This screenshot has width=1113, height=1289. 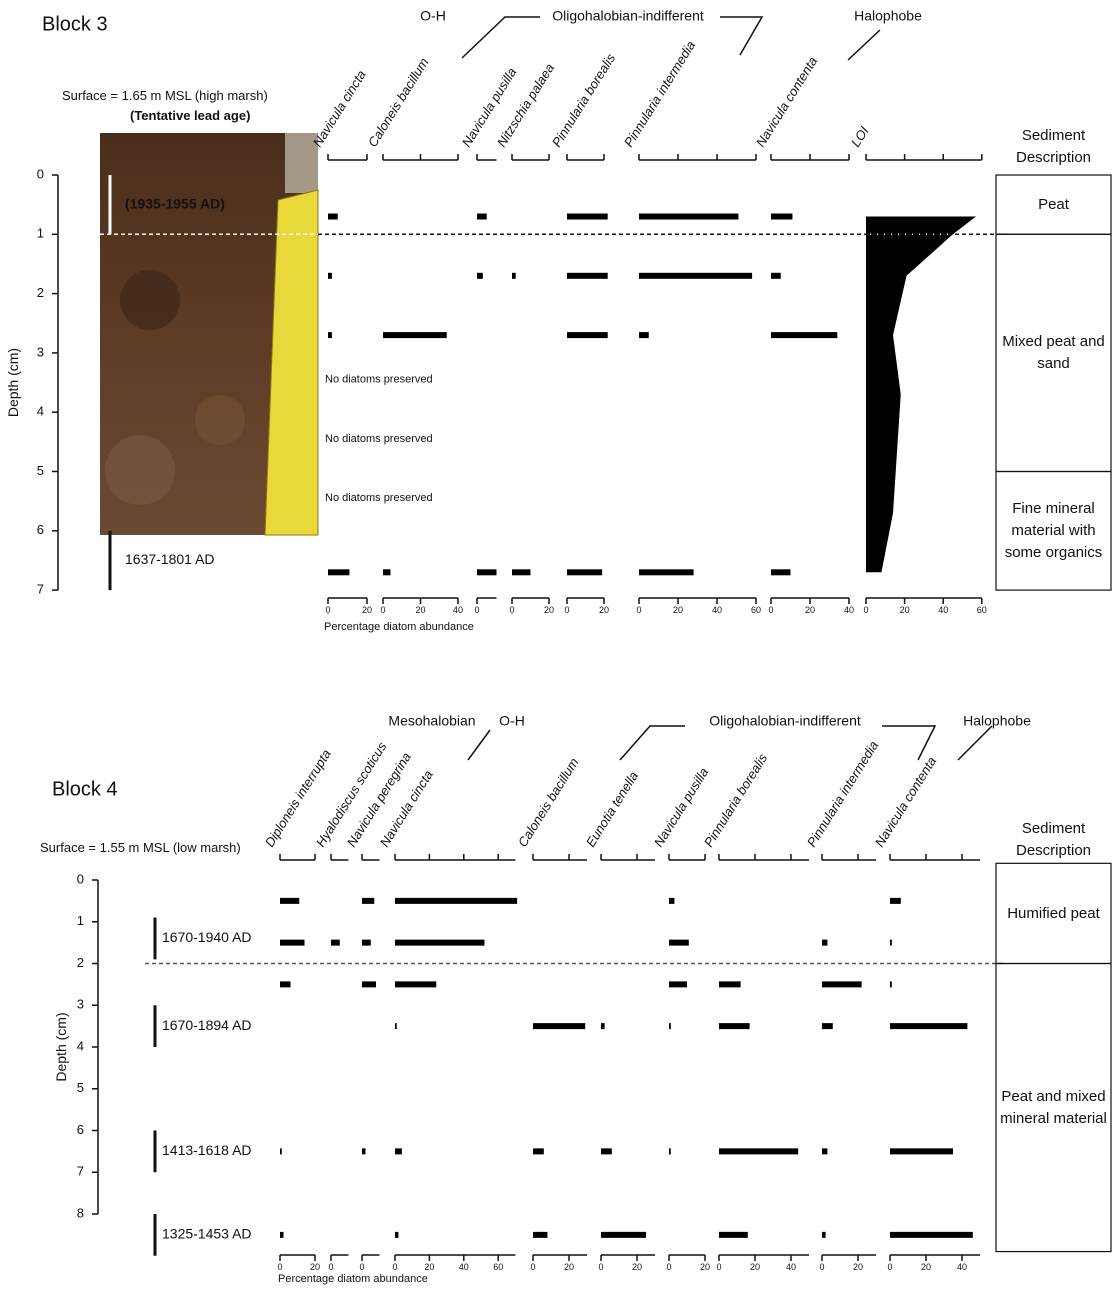 I want to click on taxon-label: Navicula pusilla, so click(x=681, y=807).